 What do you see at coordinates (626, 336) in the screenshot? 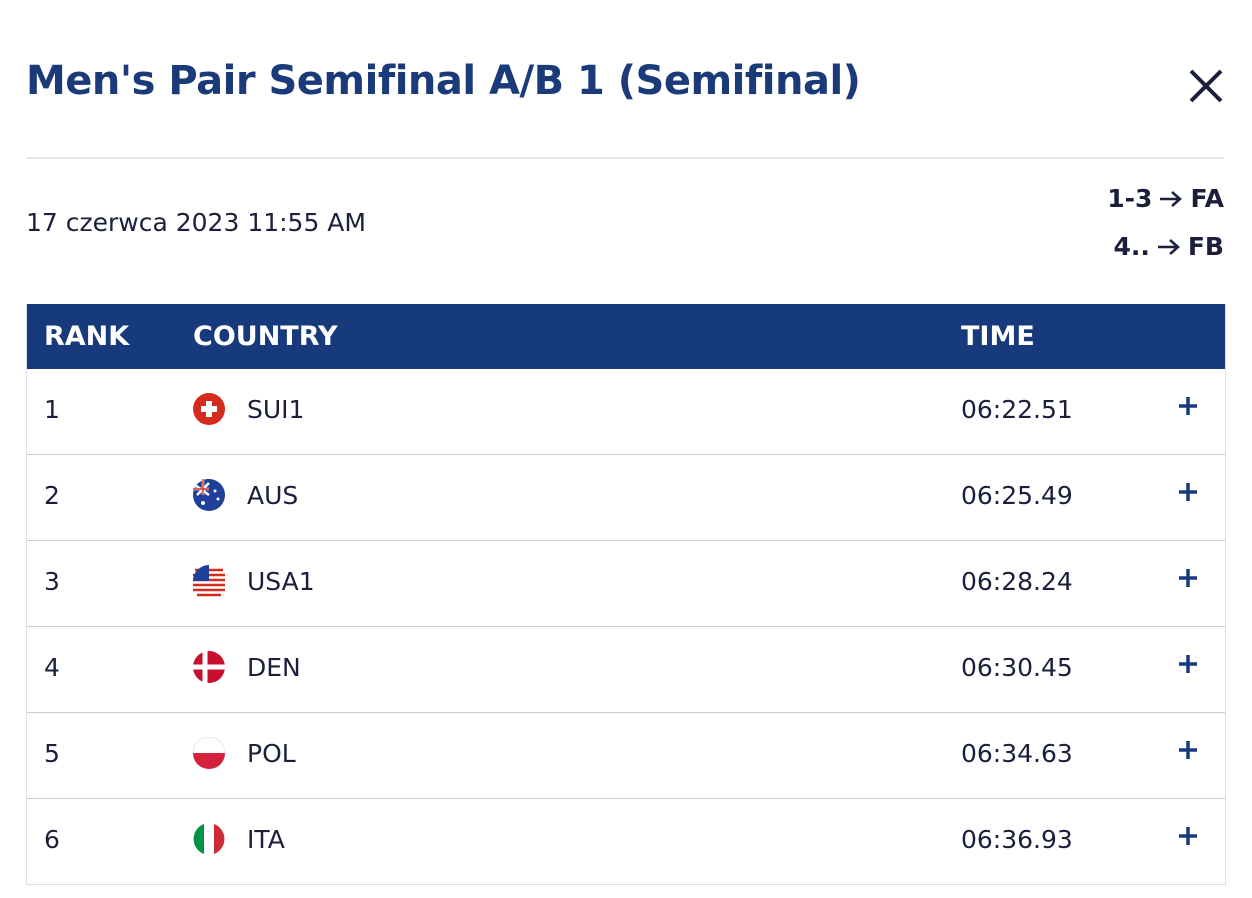
I see `table-header: RANK COUNTRY TIME` at bounding box center [626, 336].